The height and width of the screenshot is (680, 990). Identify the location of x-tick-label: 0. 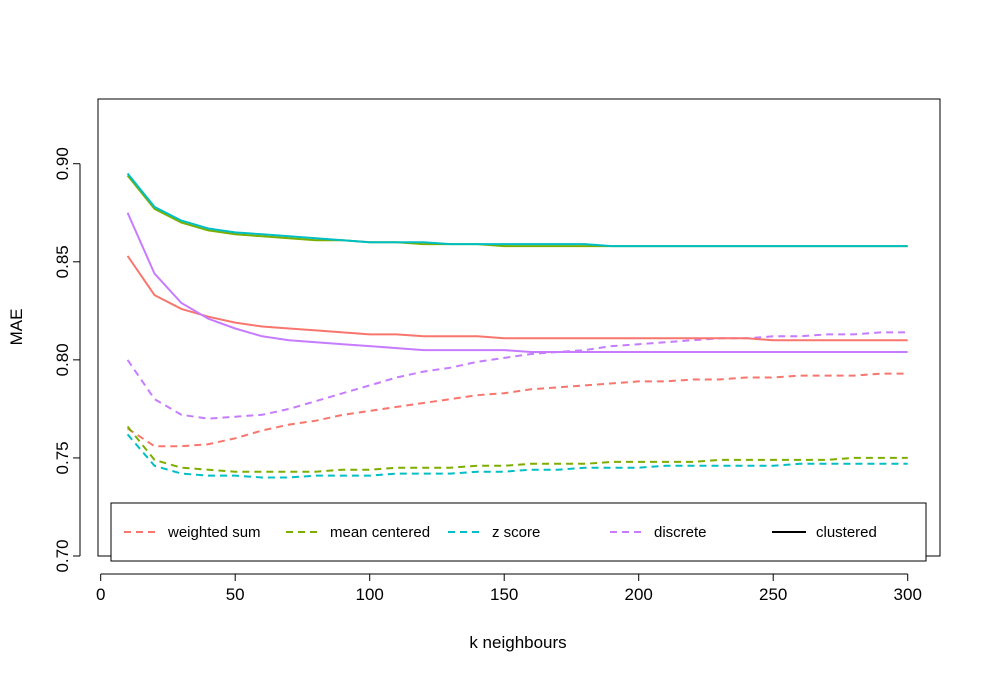
(100, 594).